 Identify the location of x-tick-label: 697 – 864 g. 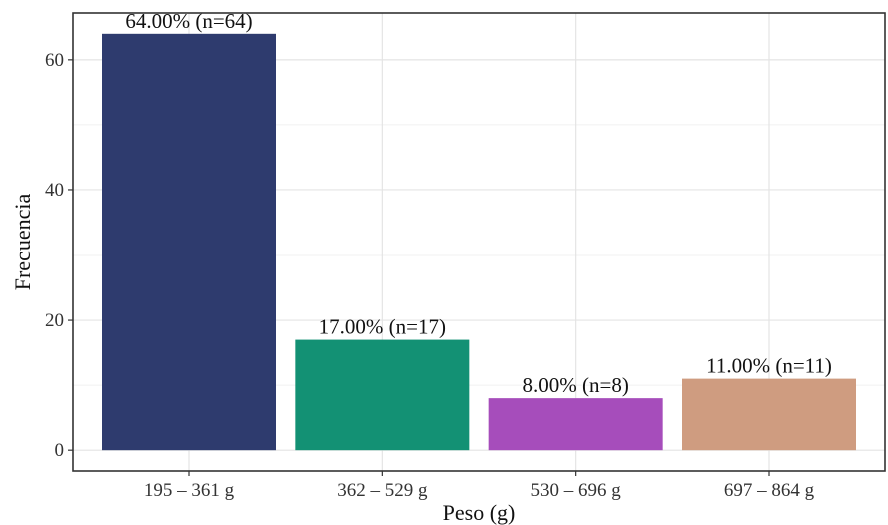
(769, 490).